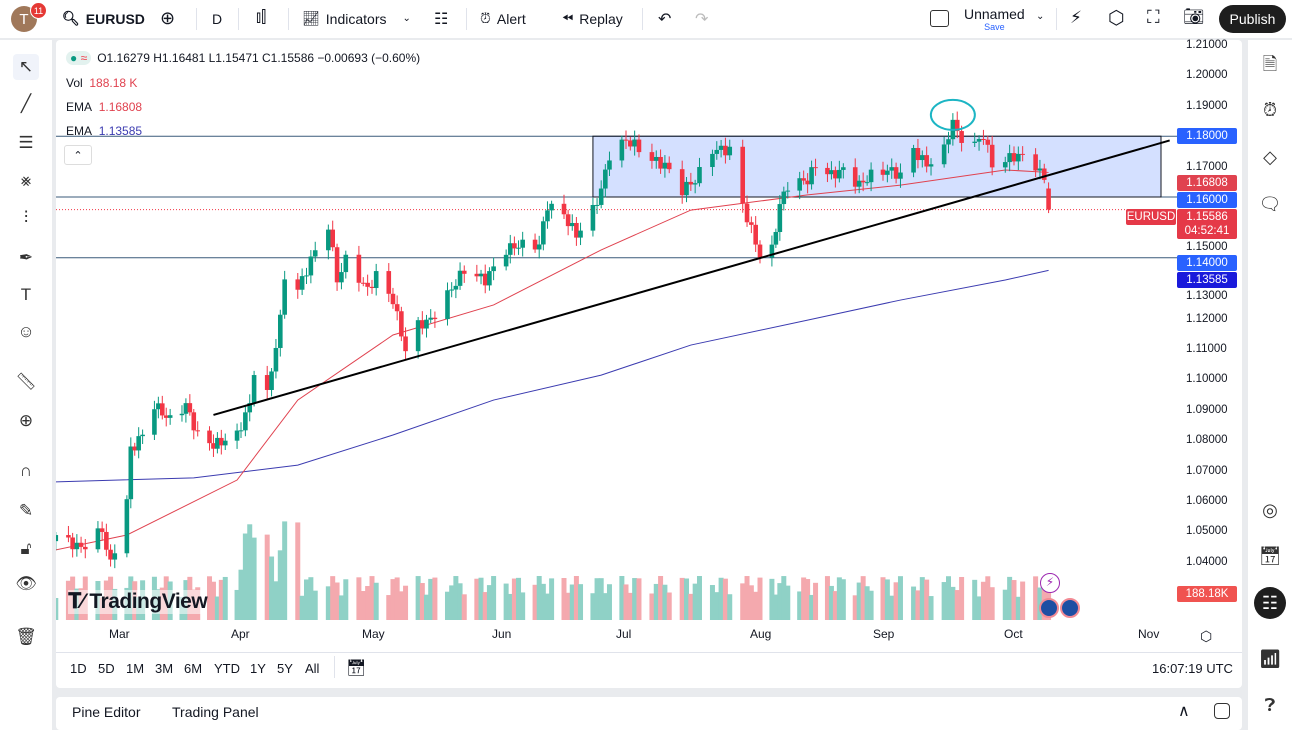 The width and height of the screenshot is (1292, 730). What do you see at coordinates (217, 19) in the screenshot?
I see `interval-button: D` at bounding box center [217, 19].